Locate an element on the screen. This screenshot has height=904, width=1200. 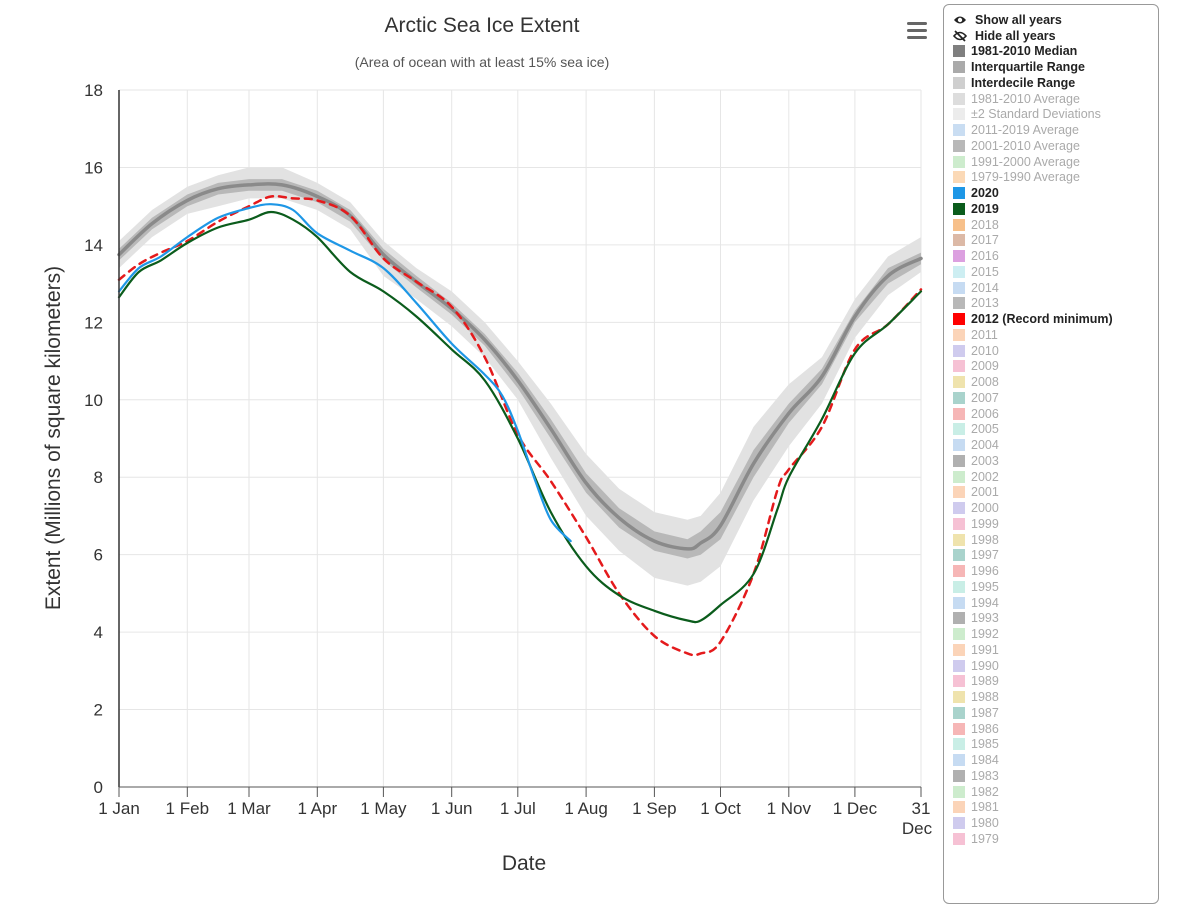
x-tick-label: 1 Nov is located at coordinates (789, 808).